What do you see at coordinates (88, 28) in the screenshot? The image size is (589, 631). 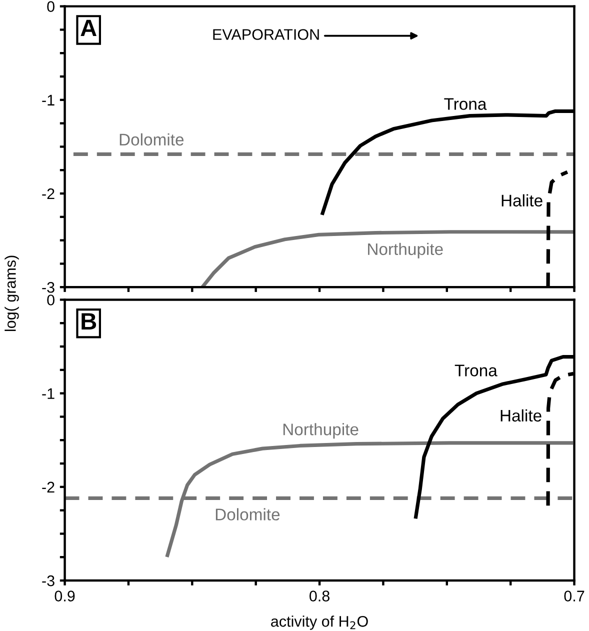 I see `chart-title: A` at bounding box center [88, 28].